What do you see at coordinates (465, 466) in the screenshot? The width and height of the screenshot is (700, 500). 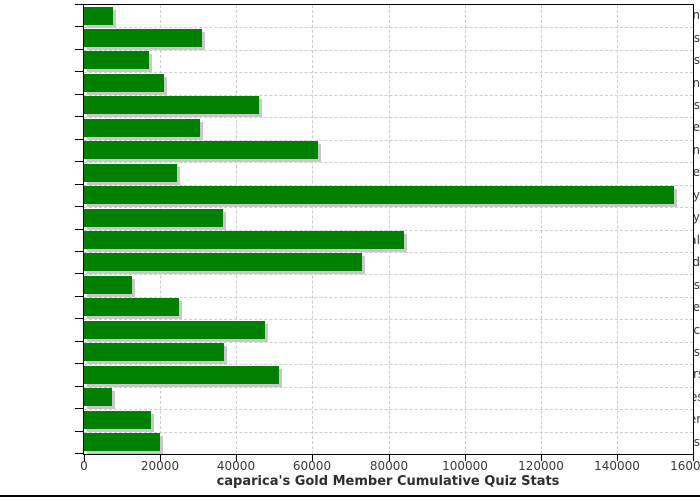 I see `x-tick-label: 100000` at bounding box center [465, 466].